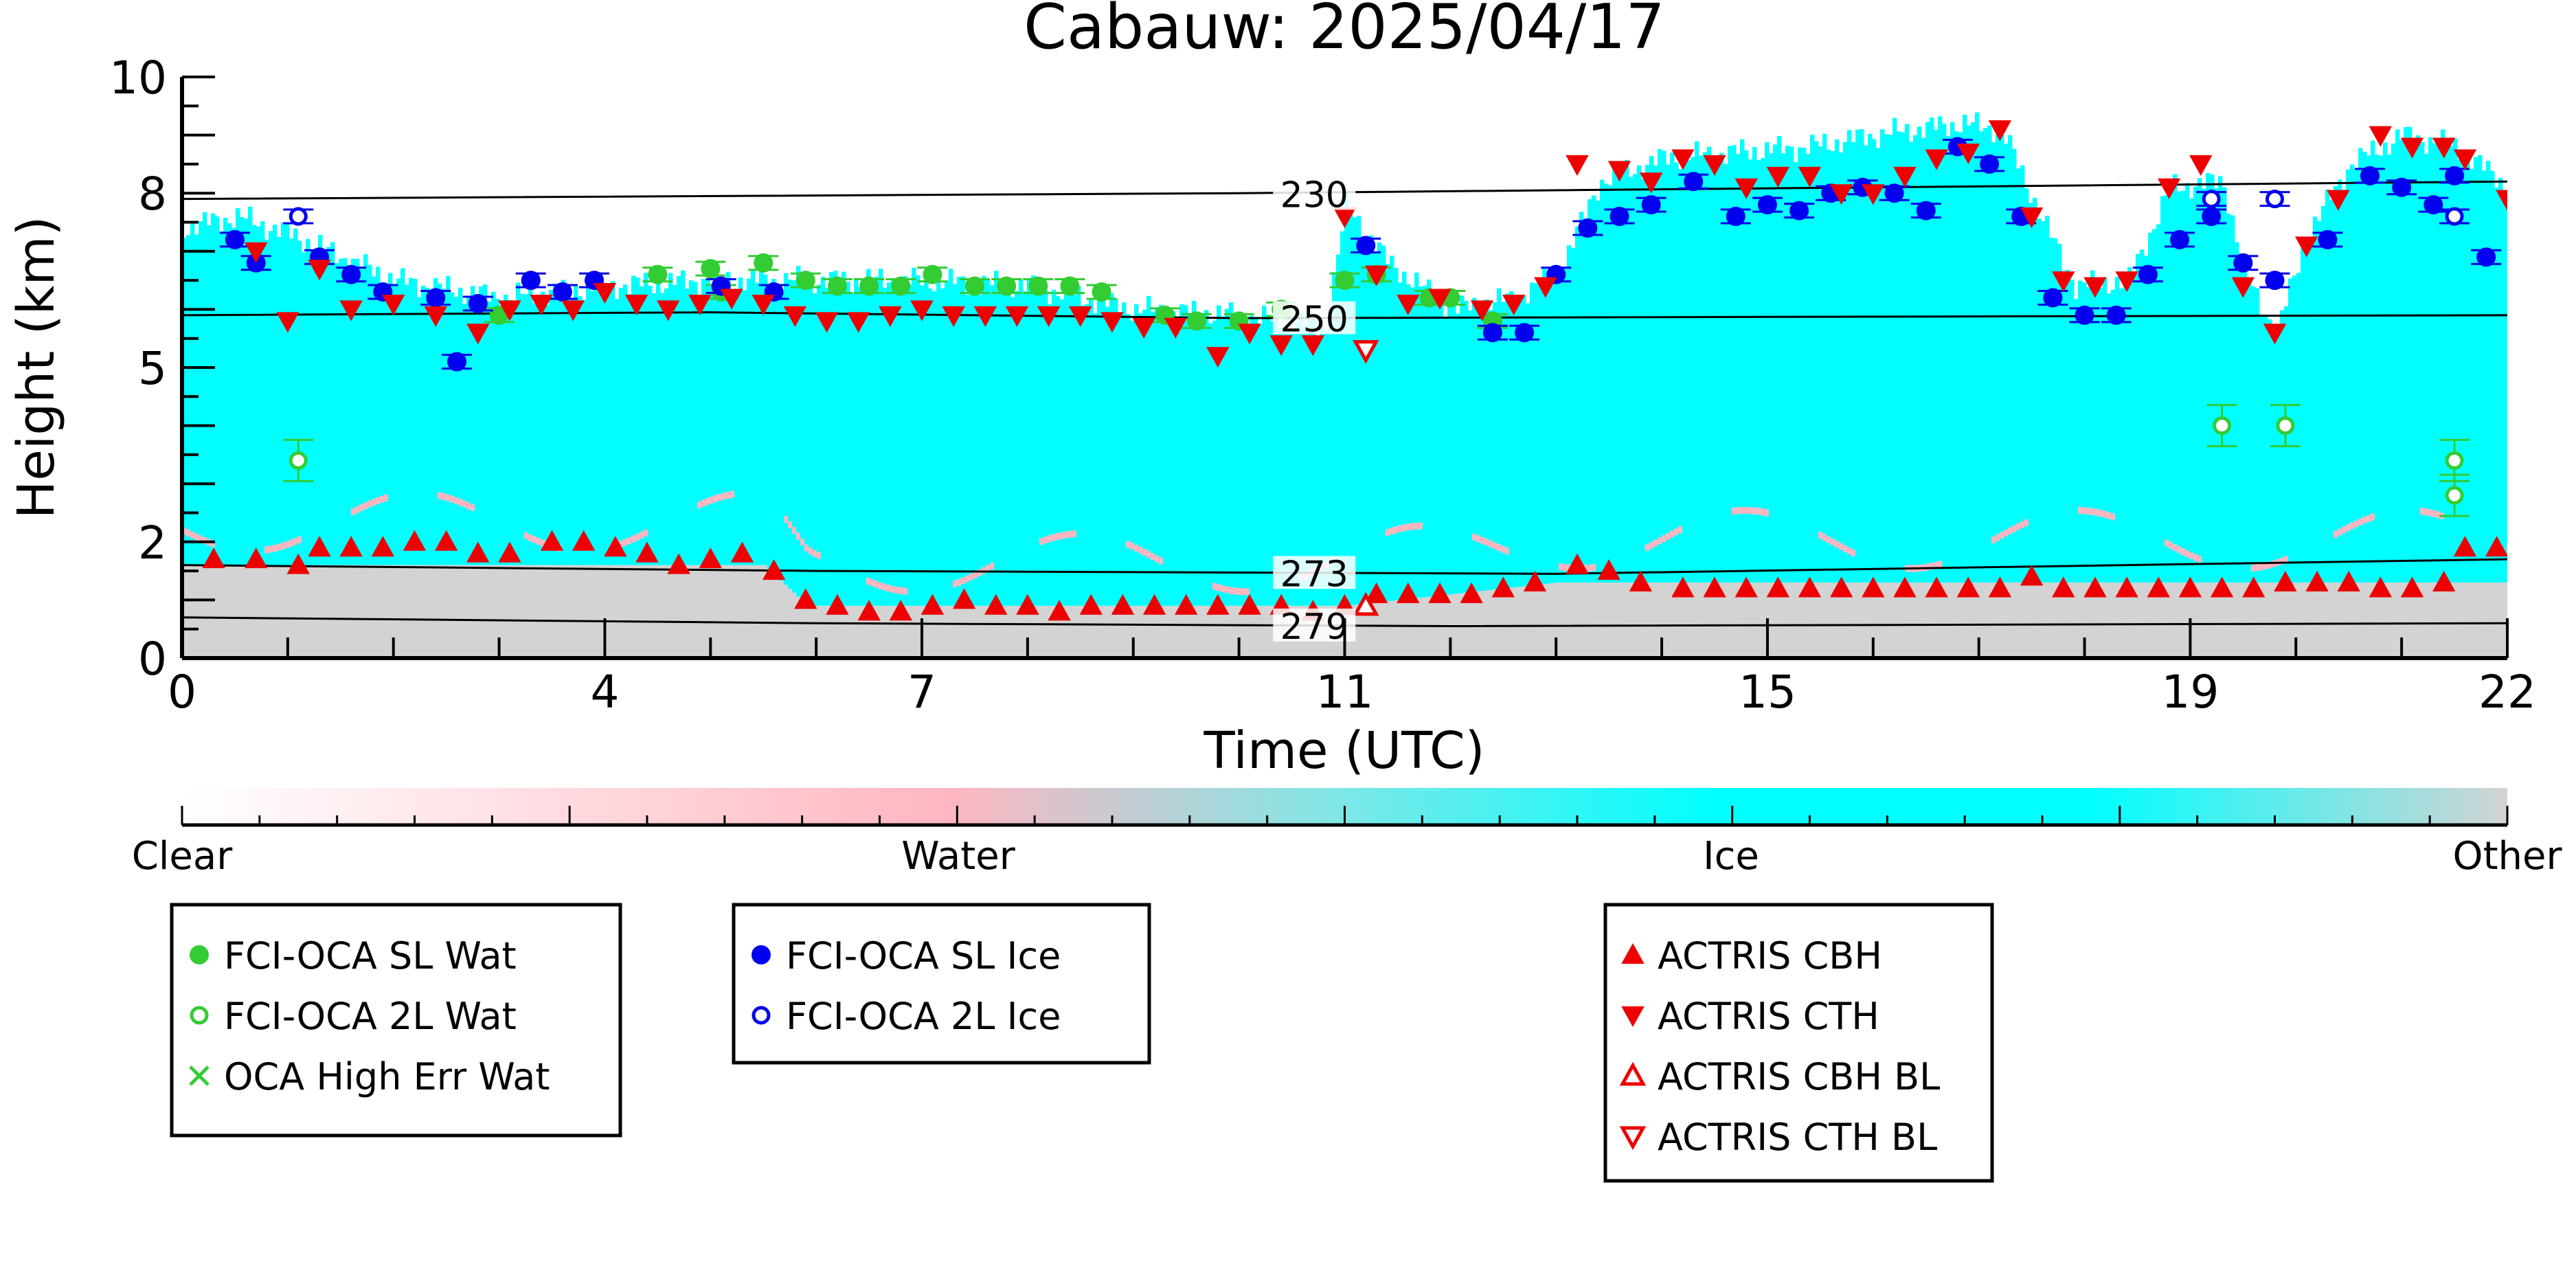 This screenshot has height=1288, width=2576. What do you see at coordinates (941, 984) in the screenshot?
I see `legend-box-2: FCI-OCA SL Ice FCI-OCA 2L Ice` at bounding box center [941, 984].